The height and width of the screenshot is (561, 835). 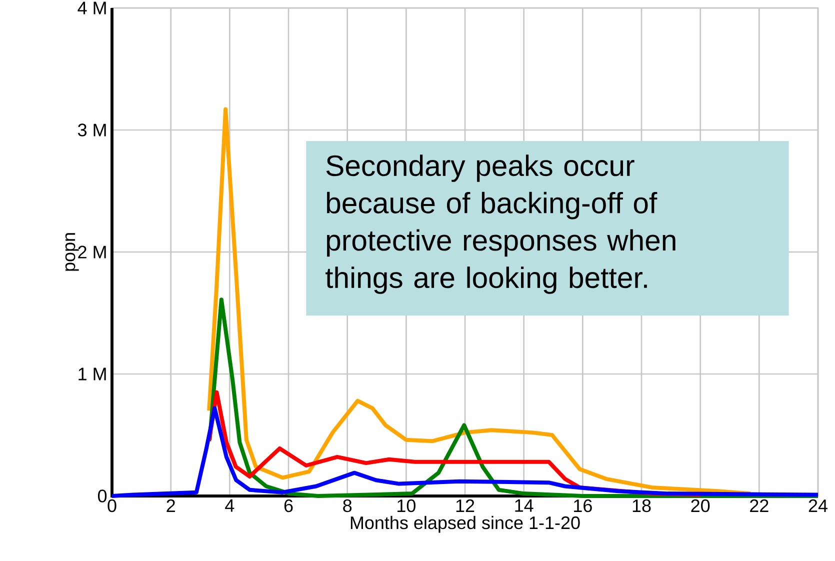 What do you see at coordinates (759, 505) in the screenshot?
I see `x-tick-label: 22` at bounding box center [759, 505].